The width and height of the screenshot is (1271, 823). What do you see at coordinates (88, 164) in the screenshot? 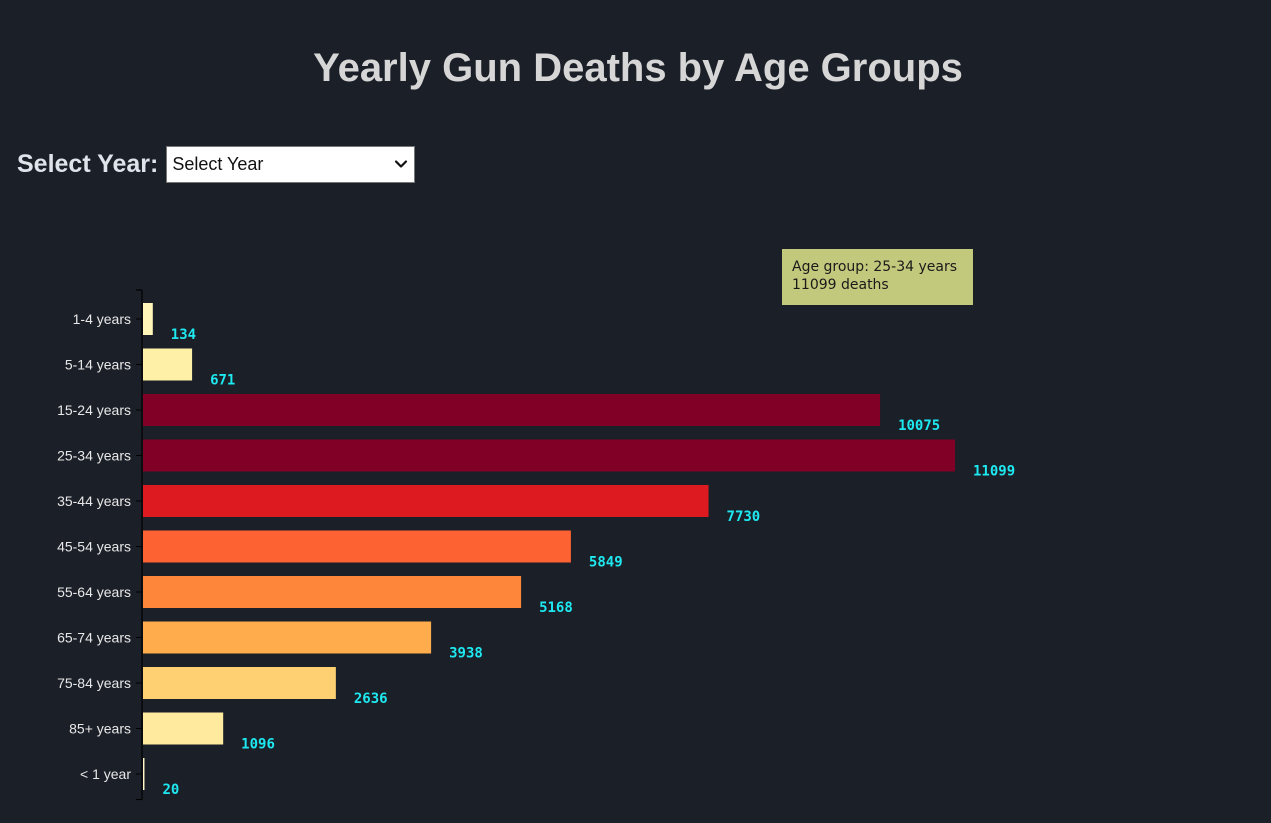
I see `year-select-label: Select Year:` at bounding box center [88, 164].